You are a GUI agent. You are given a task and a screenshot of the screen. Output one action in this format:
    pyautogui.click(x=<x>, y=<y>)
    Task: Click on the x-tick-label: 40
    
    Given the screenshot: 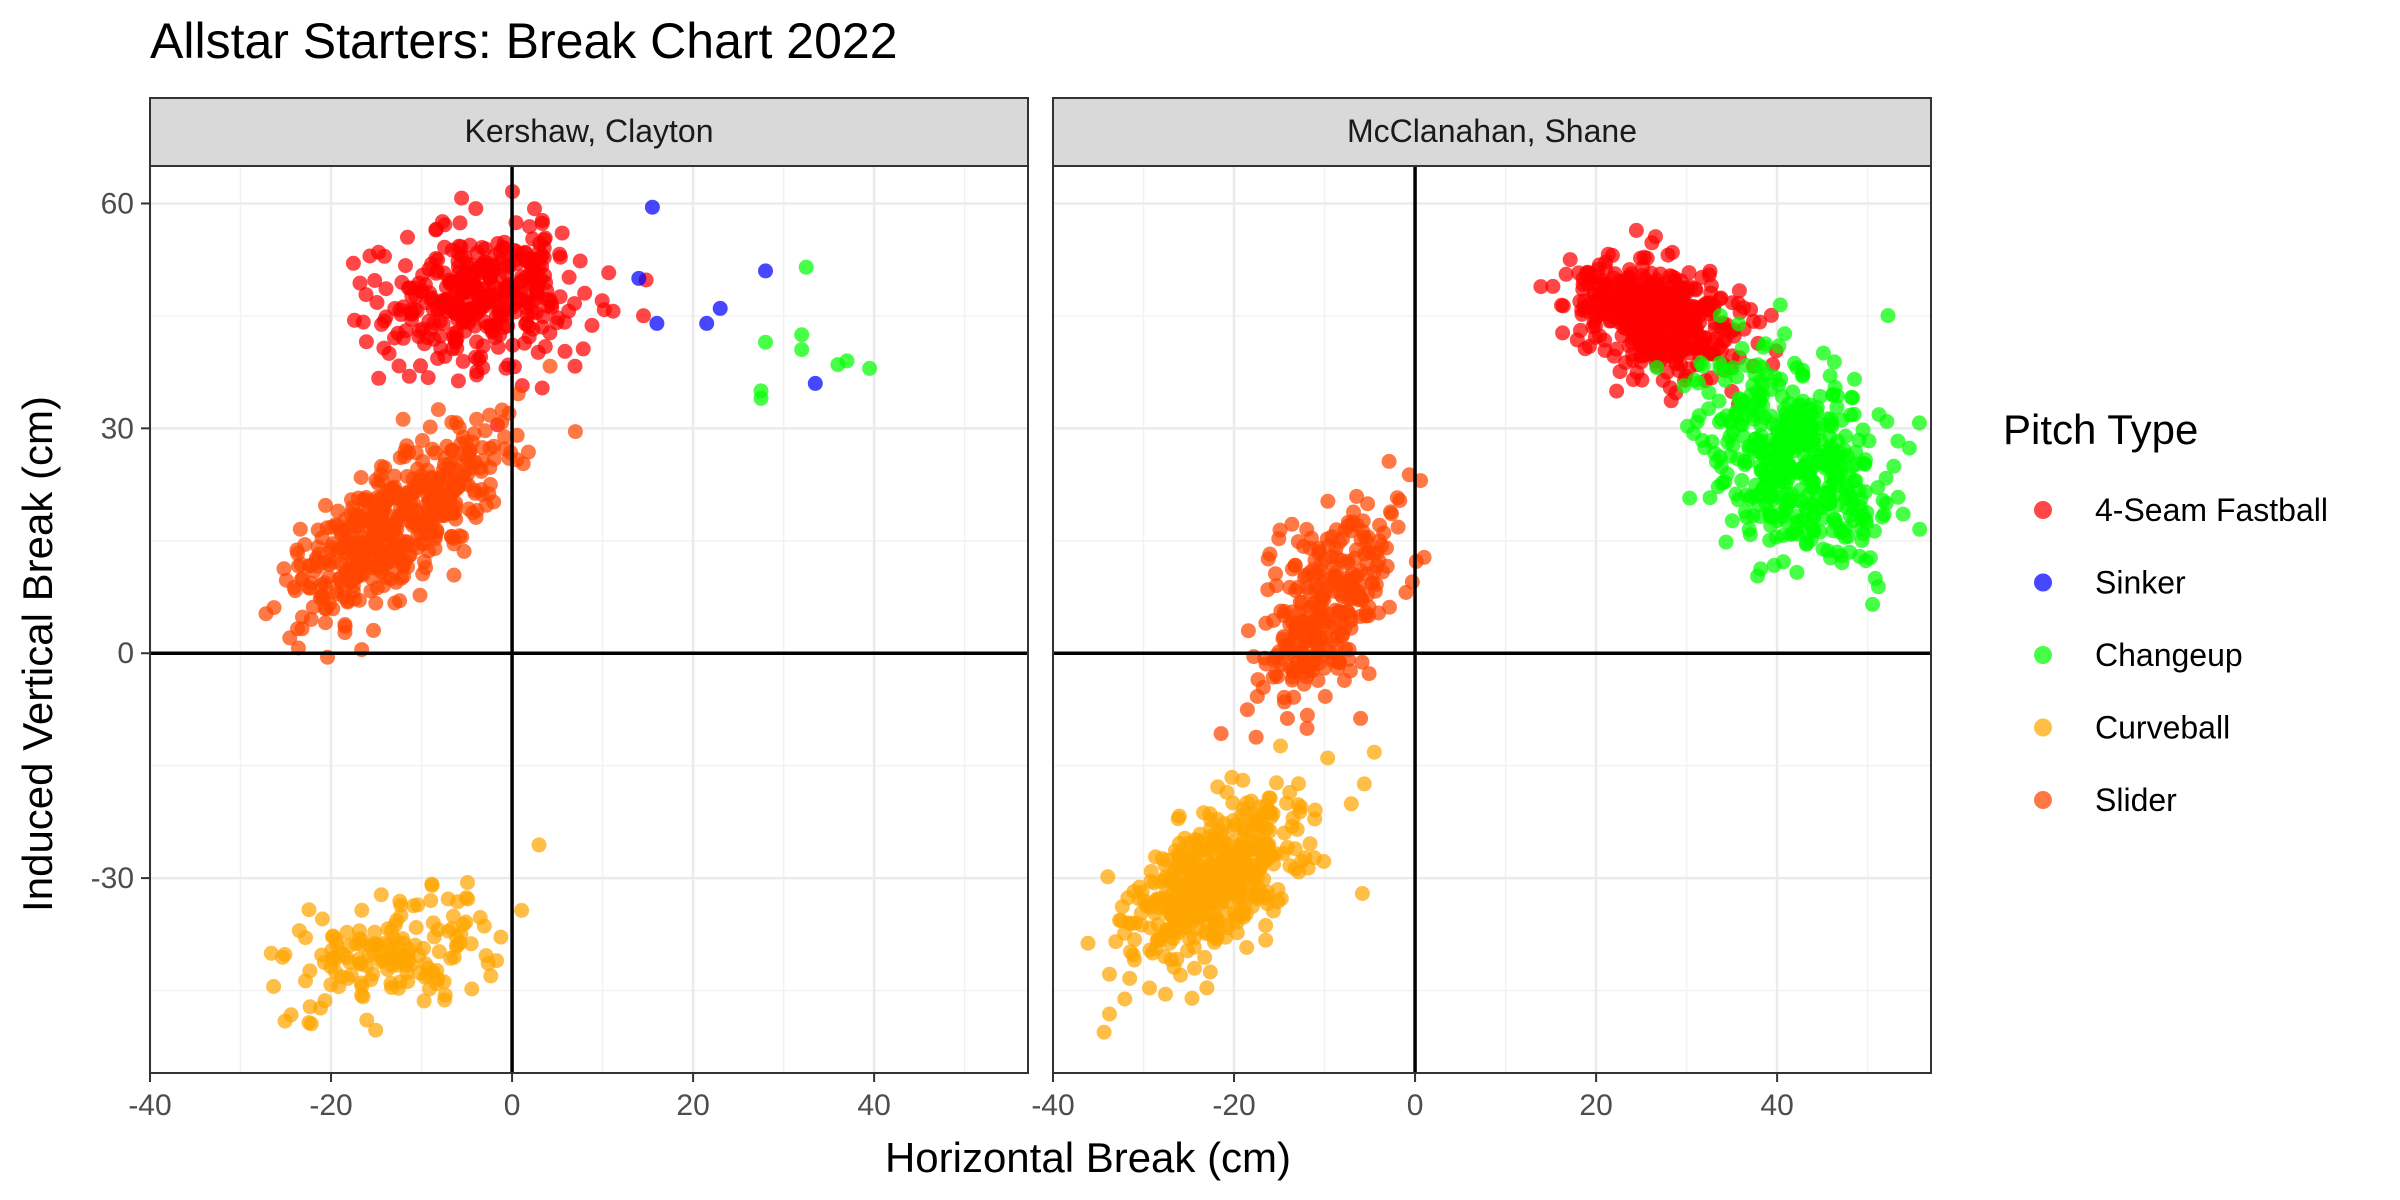 What is the action you would take?
    pyautogui.click(x=1776, y=1105)
    